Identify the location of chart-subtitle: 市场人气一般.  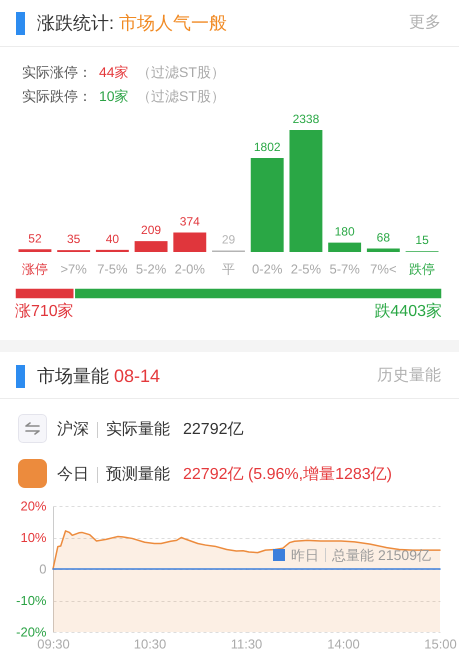
(173, 23).